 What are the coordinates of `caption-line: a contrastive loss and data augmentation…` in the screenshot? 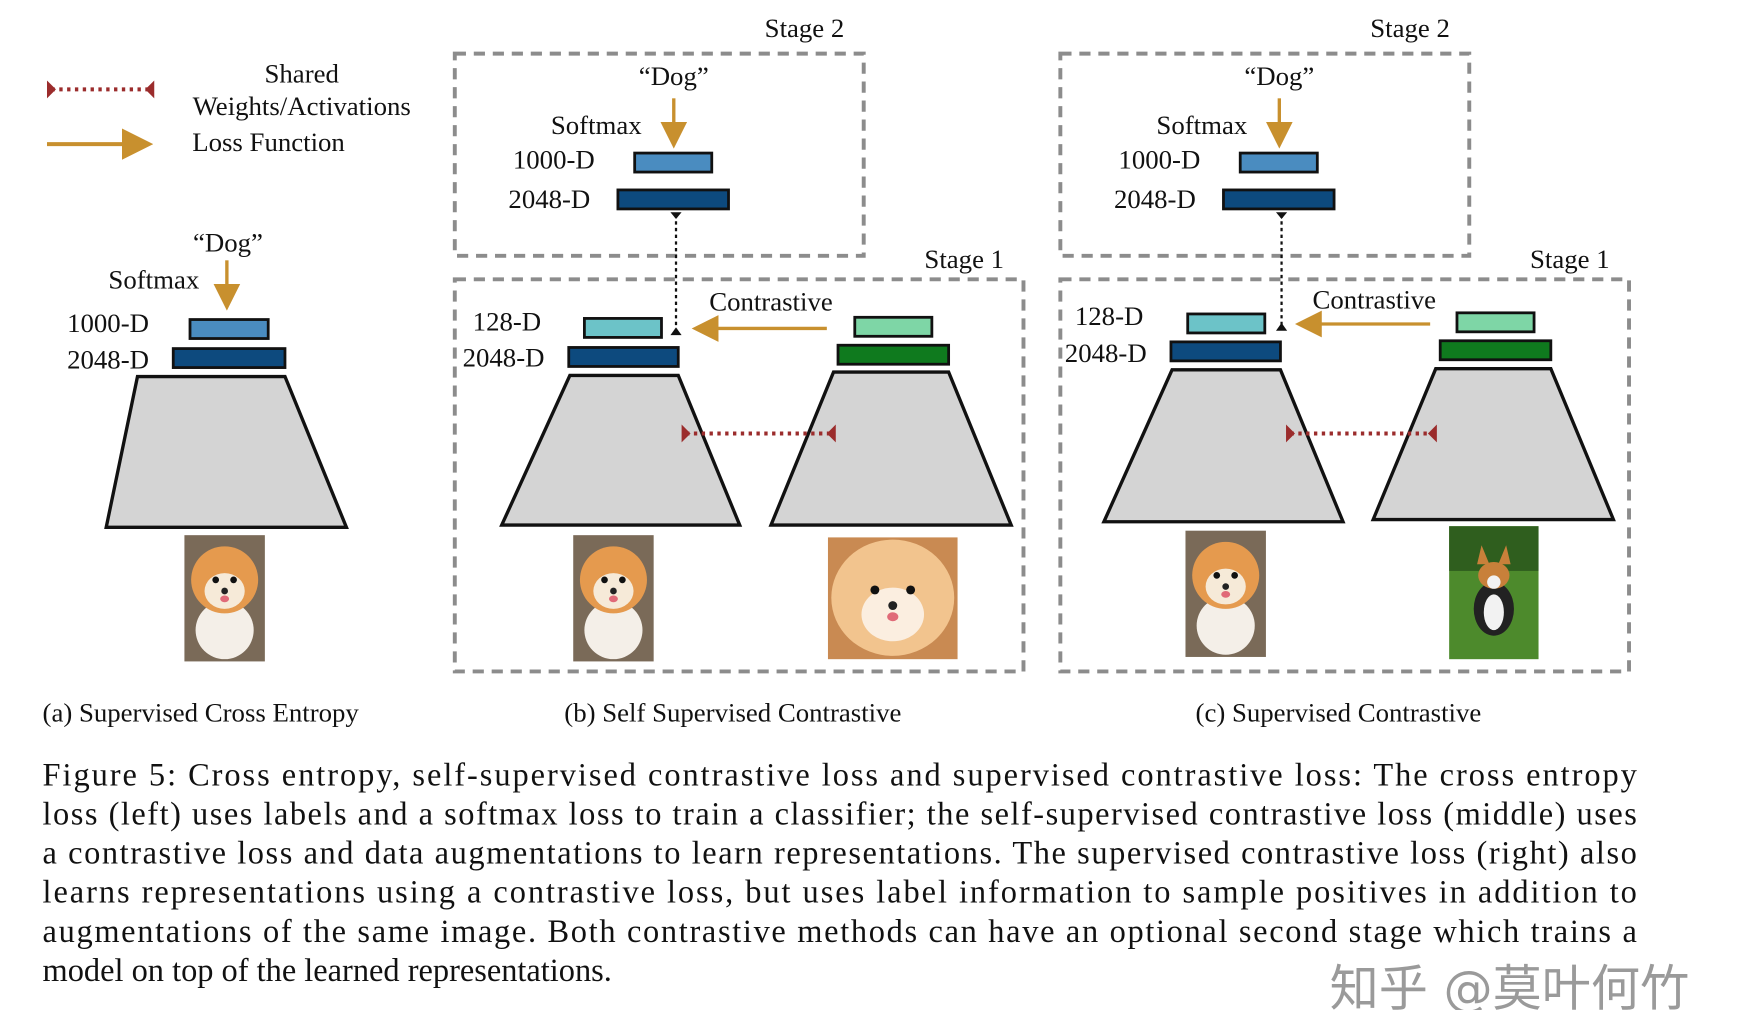 It's located at (840, 854).